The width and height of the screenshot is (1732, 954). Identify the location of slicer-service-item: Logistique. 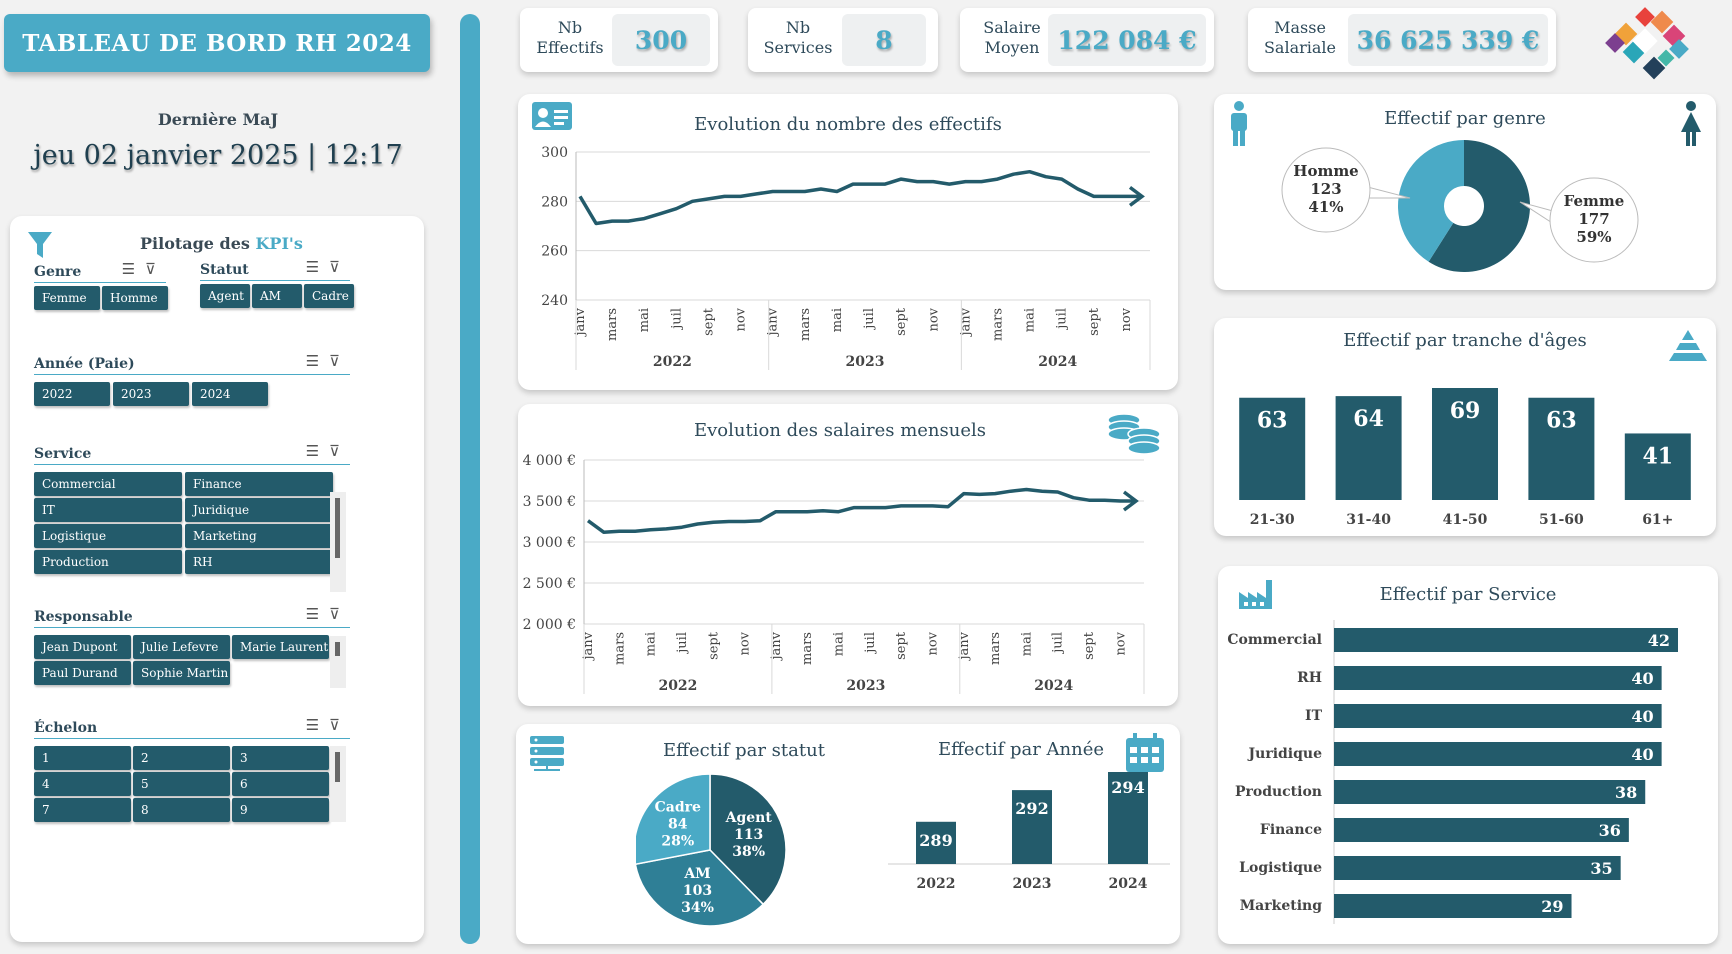
(108, 536).